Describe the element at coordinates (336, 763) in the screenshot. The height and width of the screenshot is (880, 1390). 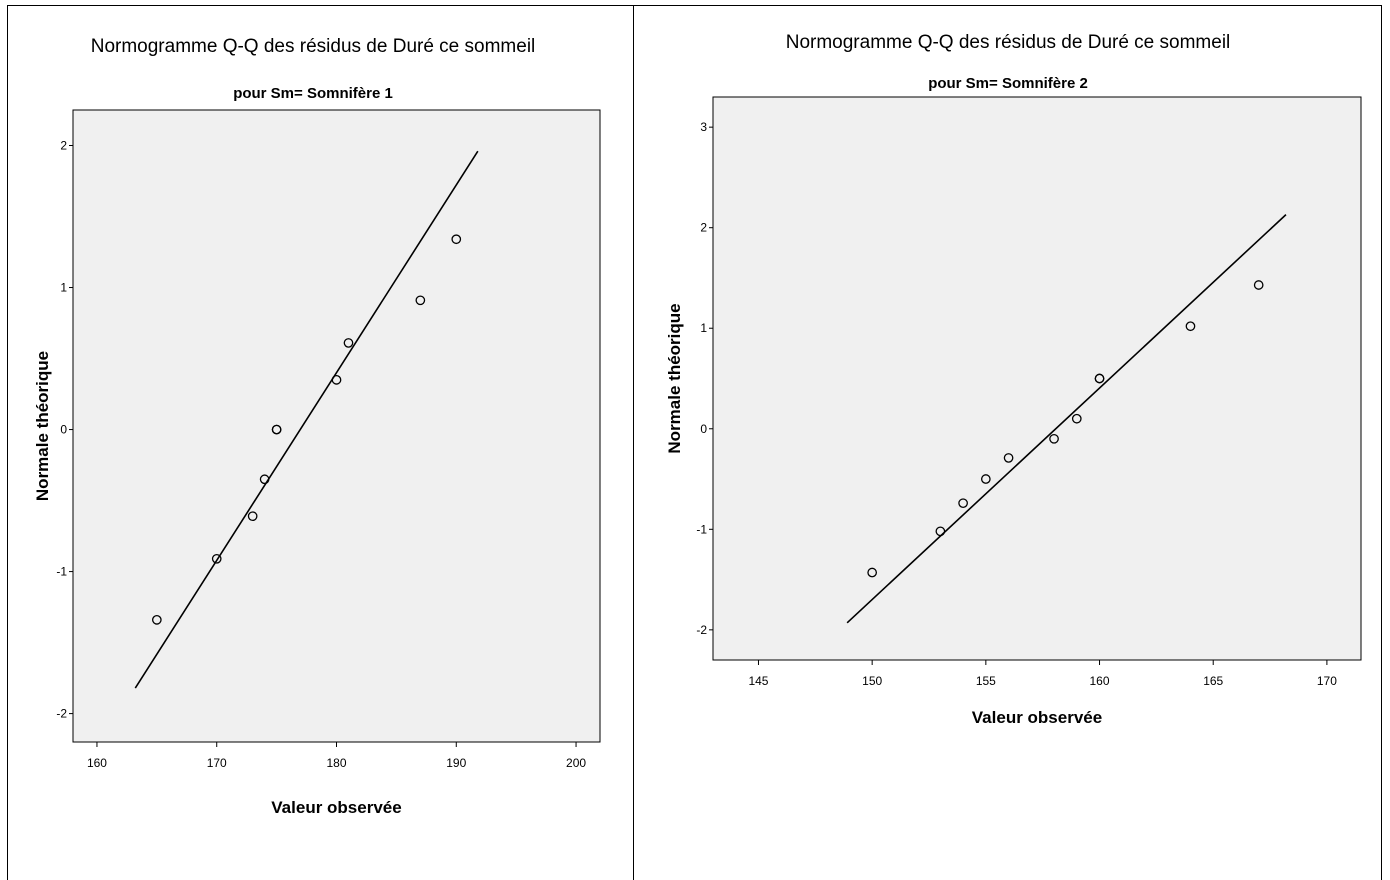
I see `x-tick-label: 180` at that location.